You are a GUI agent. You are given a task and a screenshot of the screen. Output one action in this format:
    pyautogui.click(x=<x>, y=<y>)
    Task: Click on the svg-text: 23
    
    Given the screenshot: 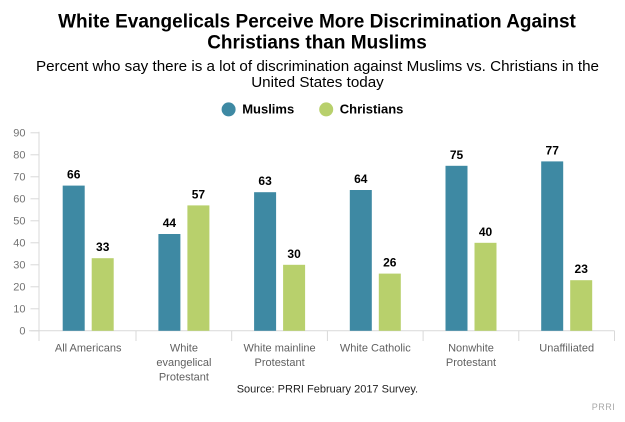 What is the action you would take?
    pyautogui.click(x=582, y=269)
    